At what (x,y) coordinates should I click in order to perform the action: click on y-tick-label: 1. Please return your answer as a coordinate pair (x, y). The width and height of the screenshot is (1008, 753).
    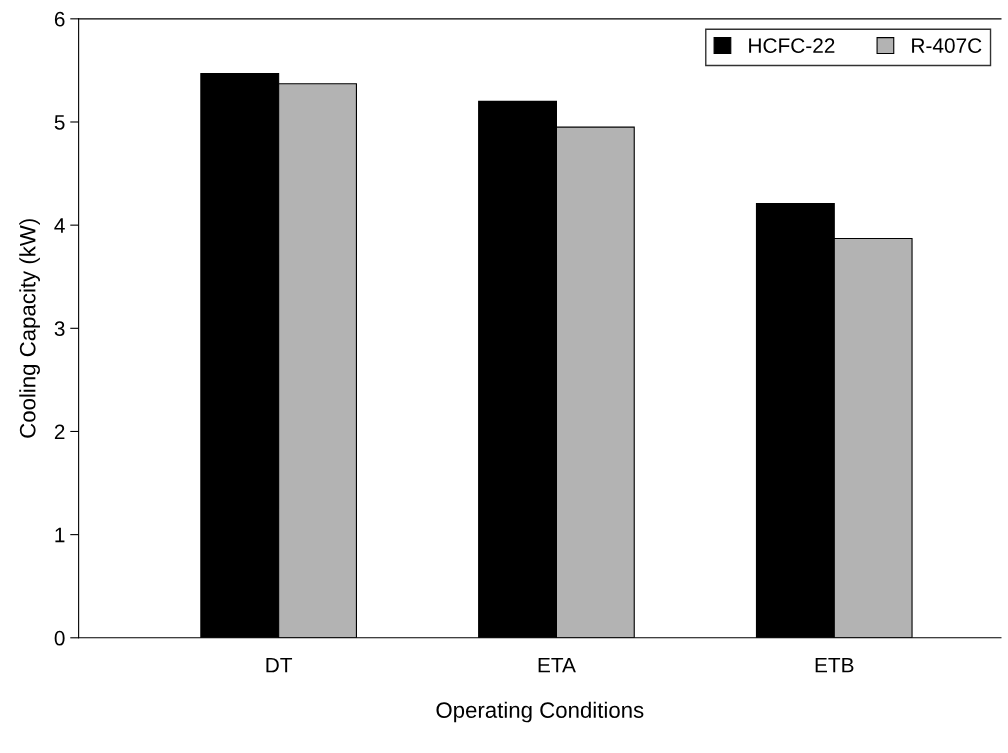
    Looking at the image, I should click on (60, 535).